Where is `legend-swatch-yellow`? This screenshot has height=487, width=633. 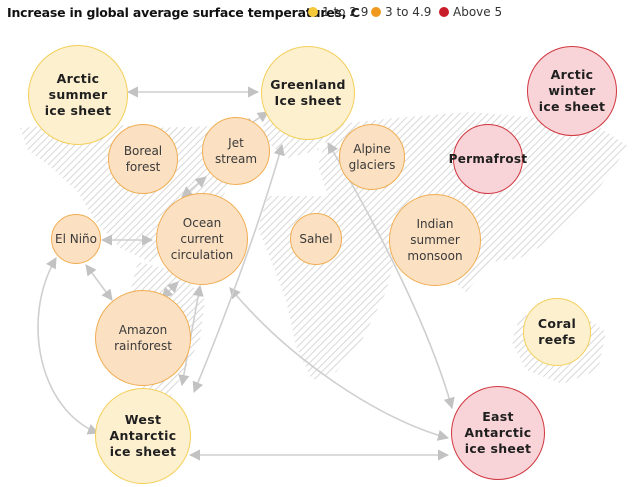
legend-swatch-yellow is located at coordinates (313, 12).